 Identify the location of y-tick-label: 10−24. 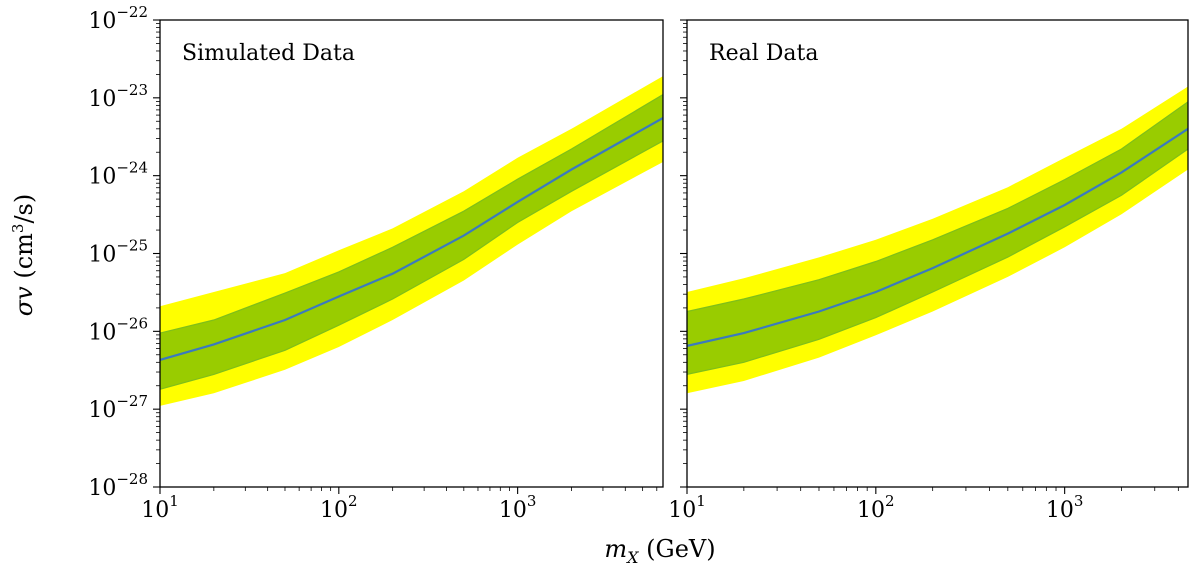
(118, 174).